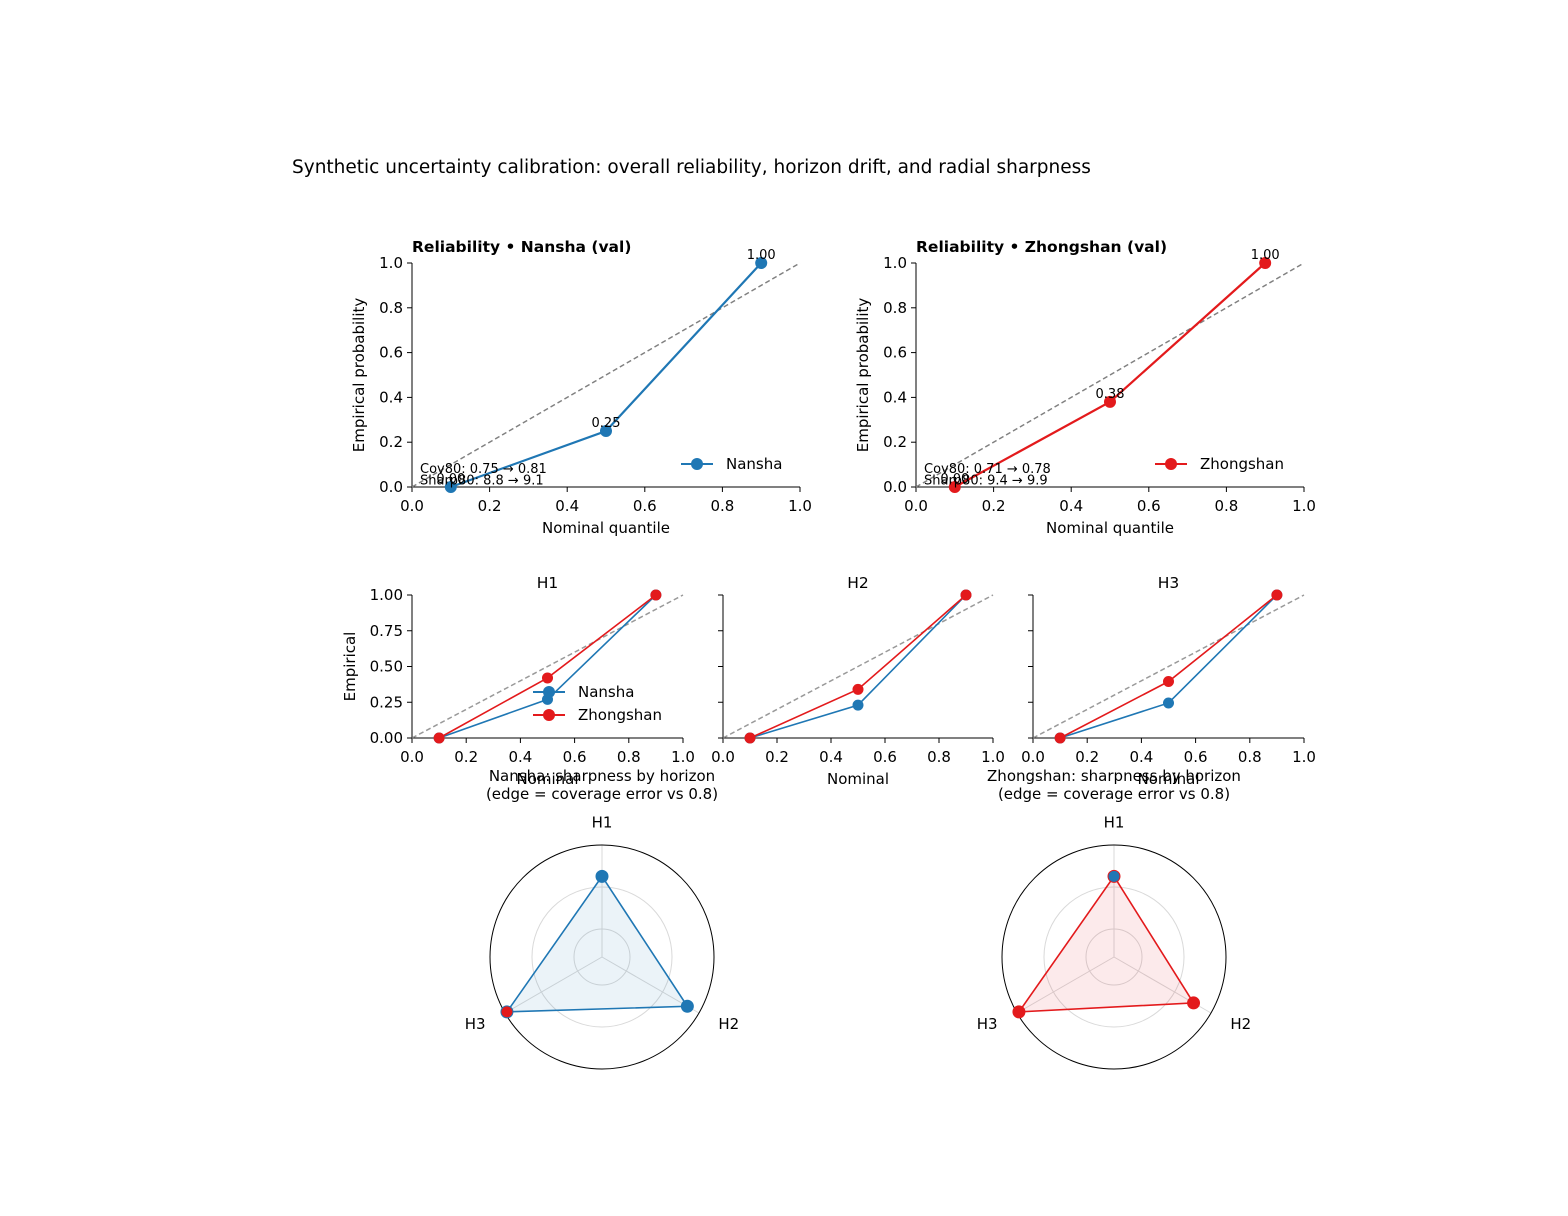  I want to click on y-tick-label: 0.00, so click(386, 738).